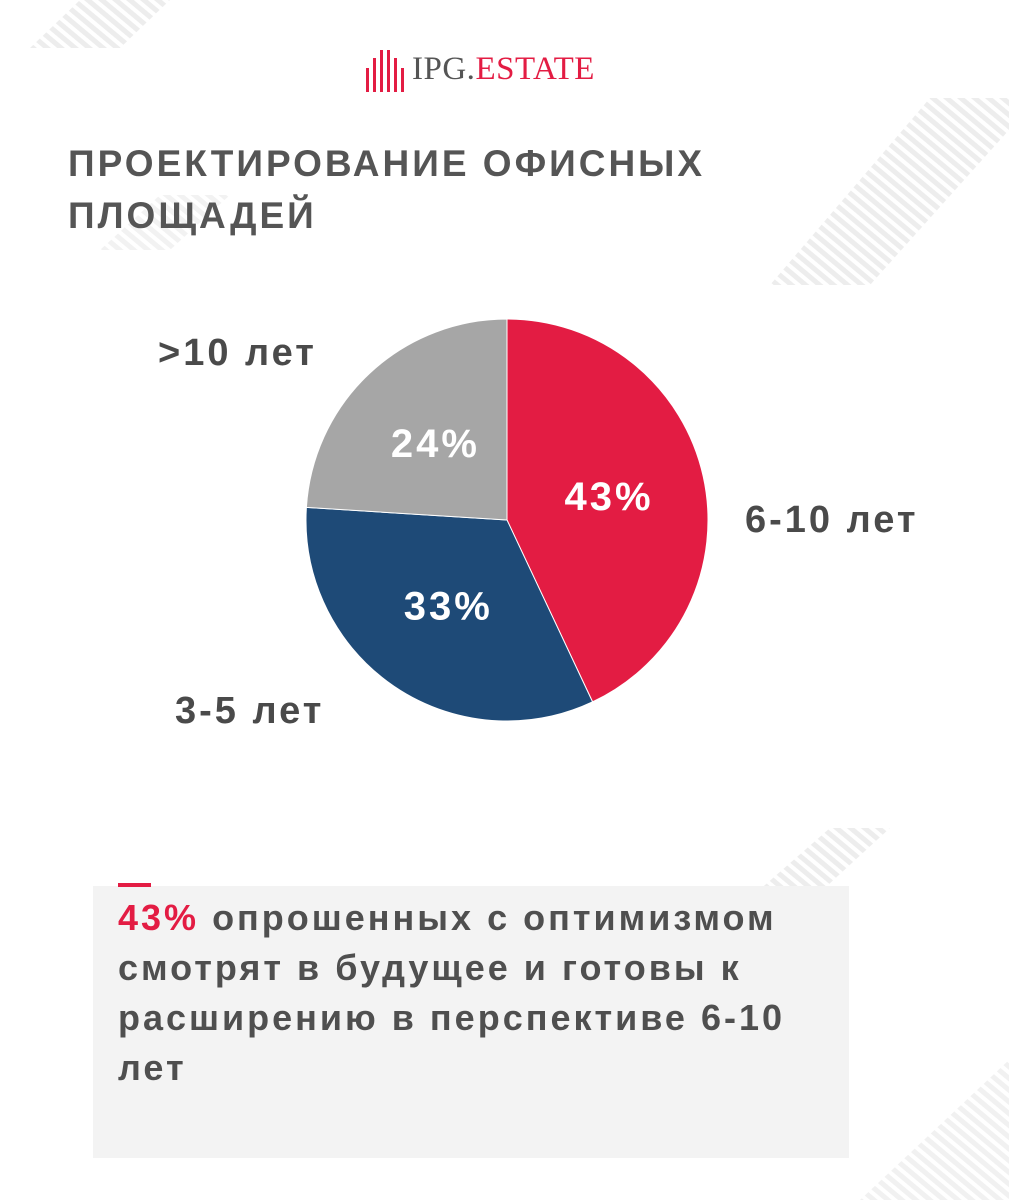 This screenshot has width=1009, height=1200. Describe the element at coordinates (387, 189) in the screenshot. I see `page-title: ПРОЕКТИРОВАНИЕ ОФИСНЫХ ПЛОЩАДЕЙ` at that location.